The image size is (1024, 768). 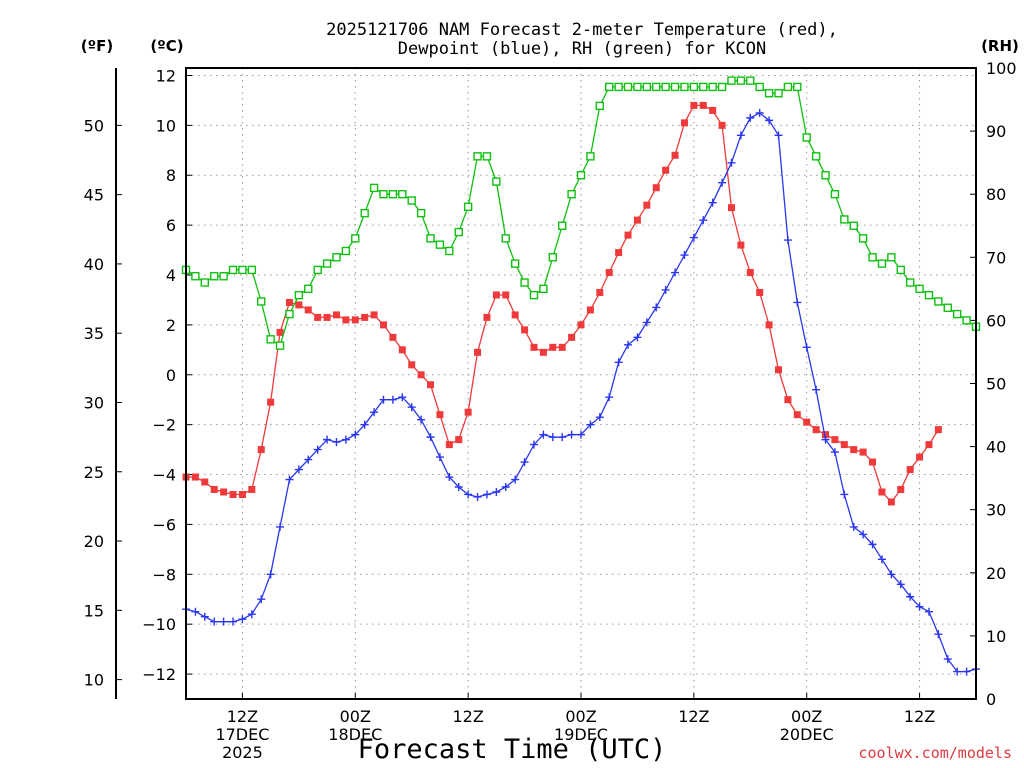 What do you see at coordinates (171, 225) in the screenshot?
I see `celsius-tick-label: 6` at bounding box center [171, 225].